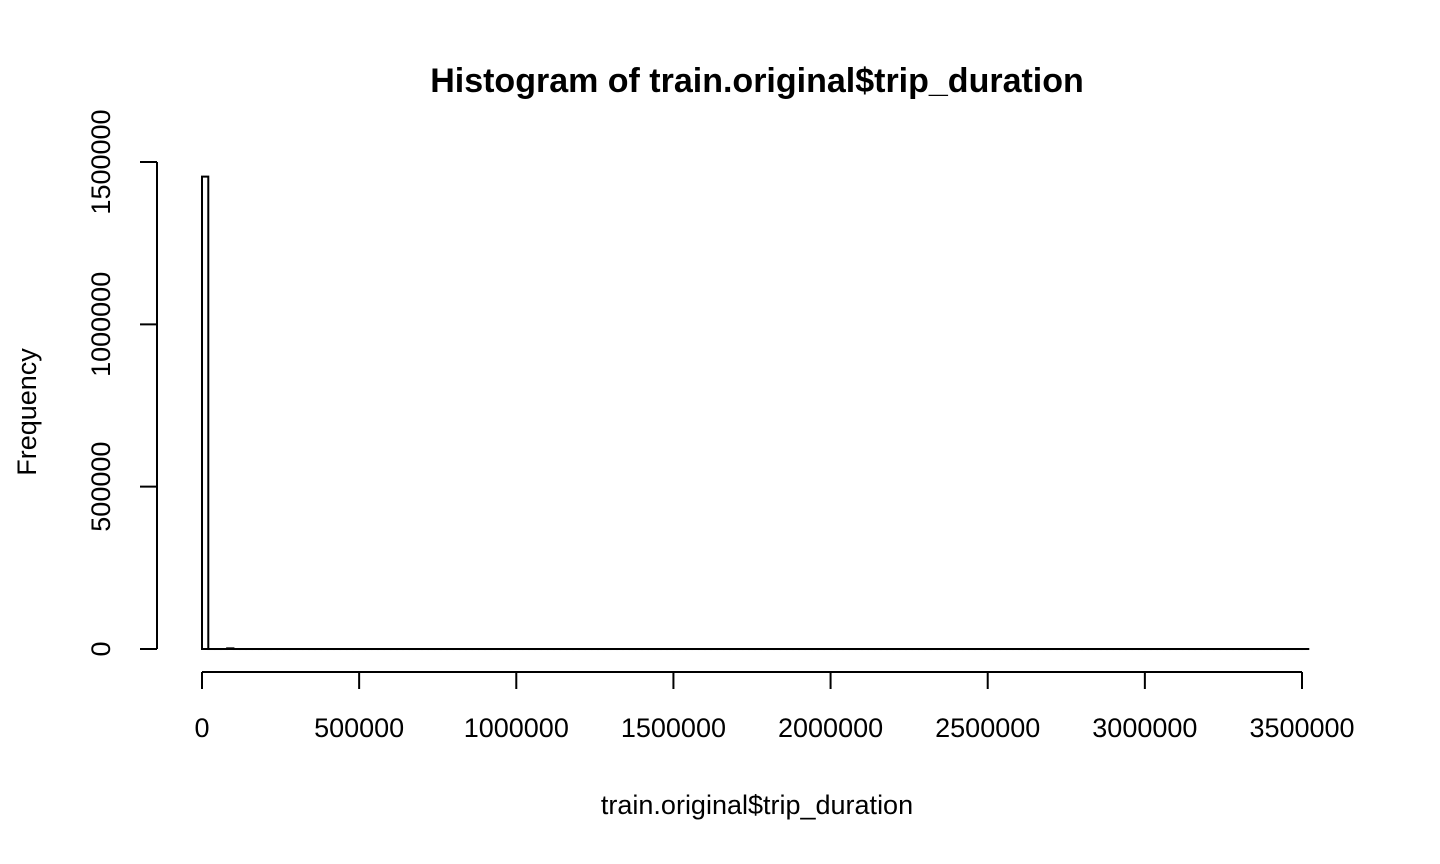 The width and height of the screenshot is (1440, 864). What do you see at coordinates (987, 728) in the screenshot?
I see `x-tick-label: 2500000` at bounding box center [987, 728].